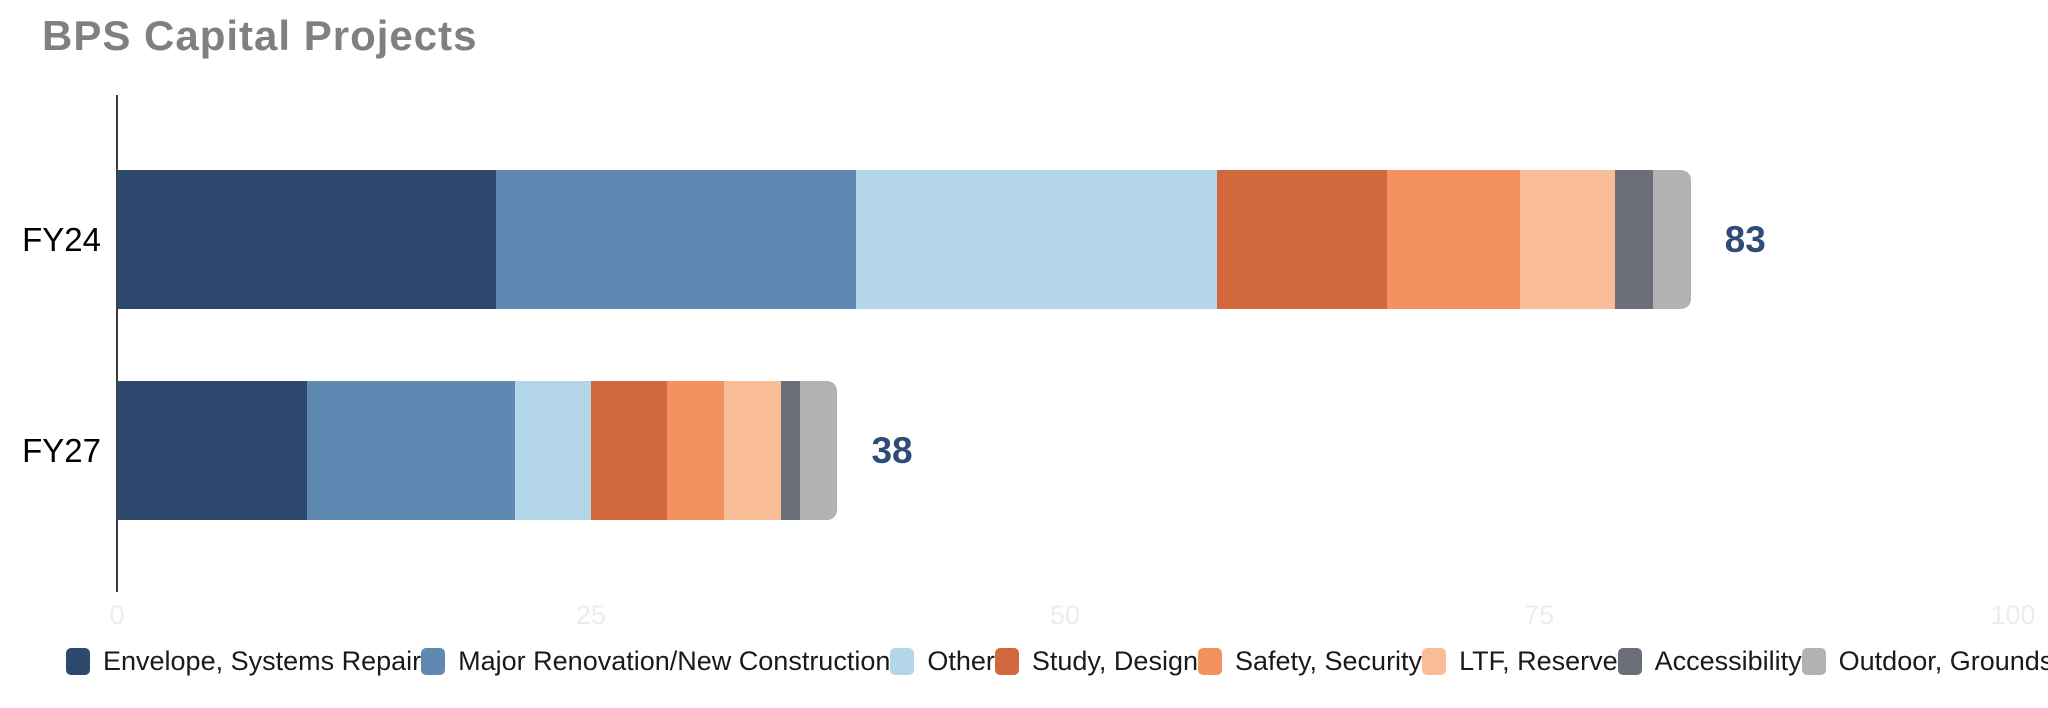  I want to click on legend-item: Safety, Security, so click(1310, 661).